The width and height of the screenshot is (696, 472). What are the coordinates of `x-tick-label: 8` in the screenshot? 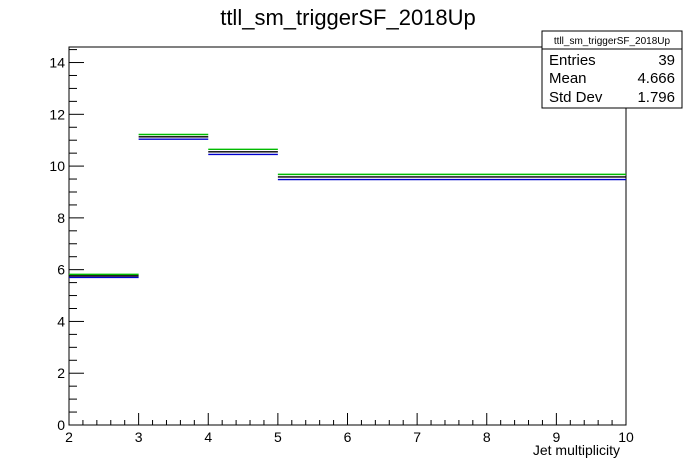 It's located at (487, 437).